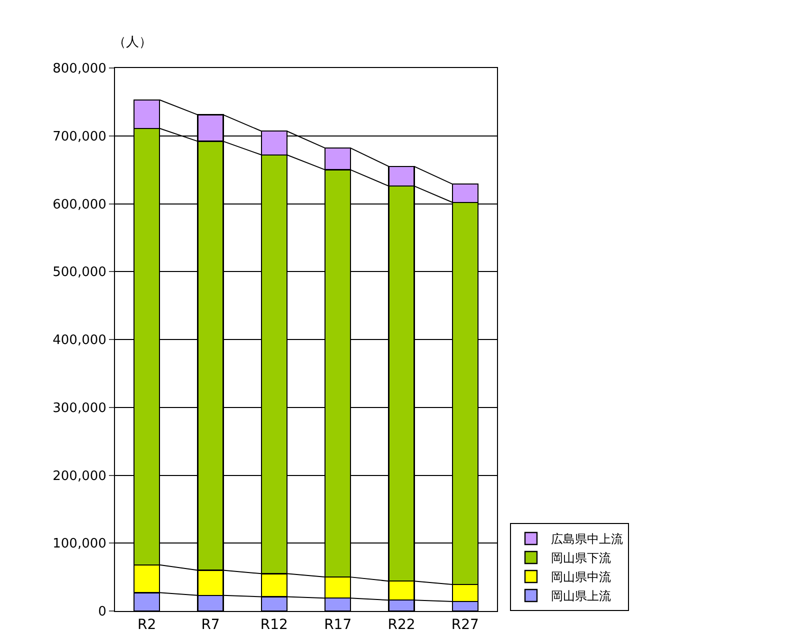 The height and width of the screenshot is (644, 789). I want to click on y-tick-label: 100,000, so click(79, 544).